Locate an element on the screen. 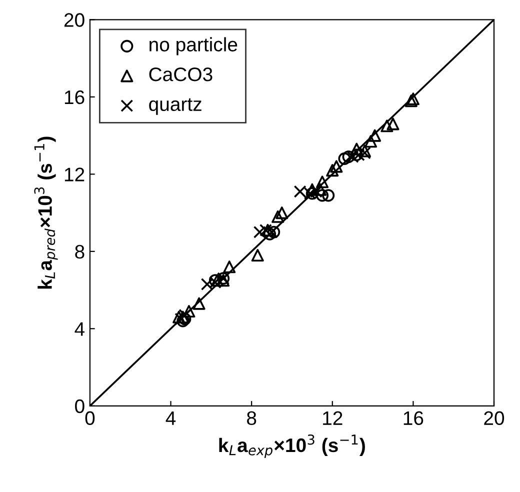 Image resolution: width=520 pixels, height=492 pixels. x-tick-label: 20 is located at coordinates (494, 418).